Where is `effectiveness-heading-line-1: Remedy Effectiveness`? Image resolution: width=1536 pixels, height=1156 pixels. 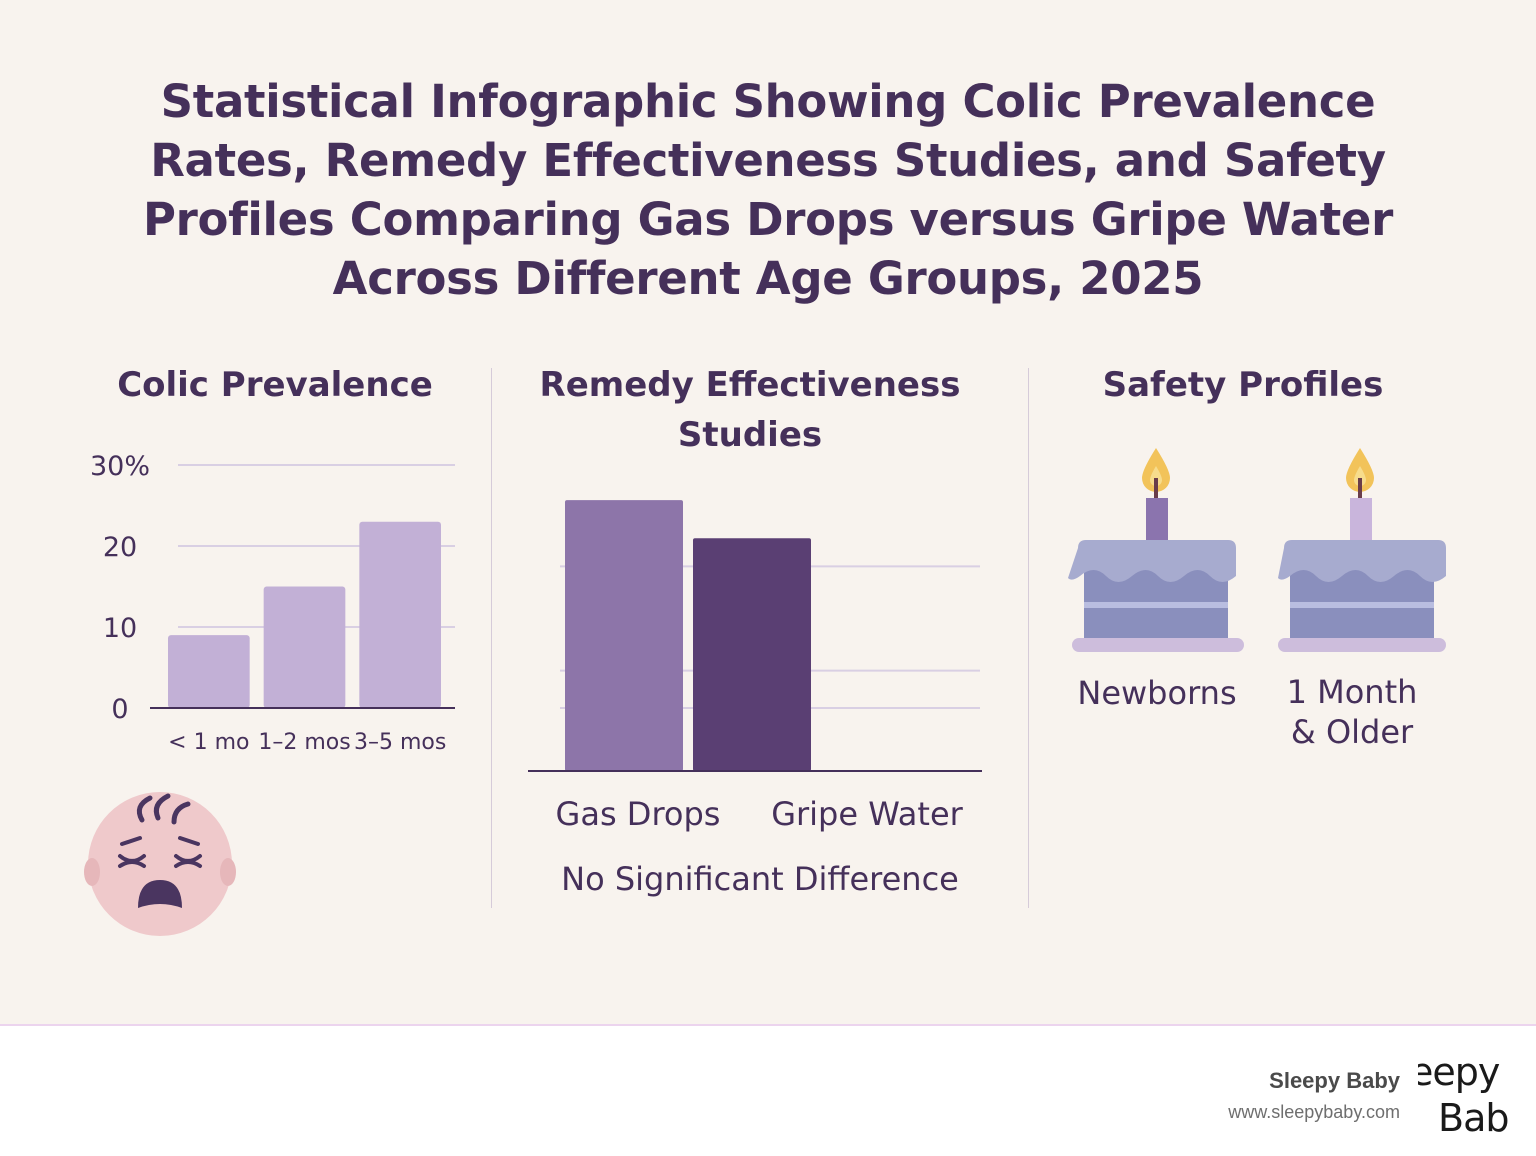
effectiveness-heading-line-1: Remedy Effectiveness is located at coordinates (750, 385).